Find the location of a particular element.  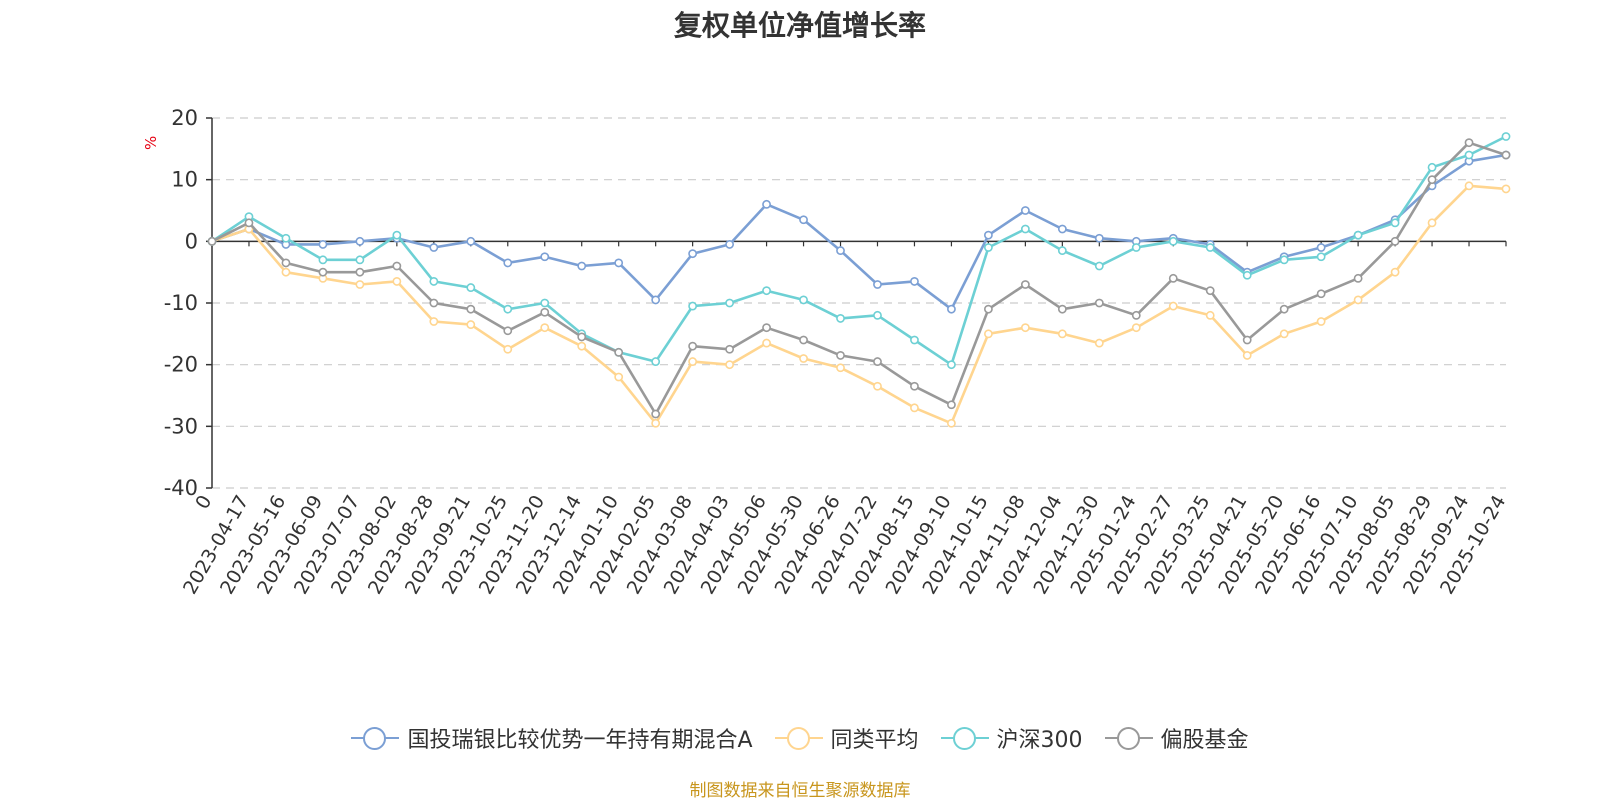

legend-item-csi300: 沪深300 is located at coordinates (1011, 738).